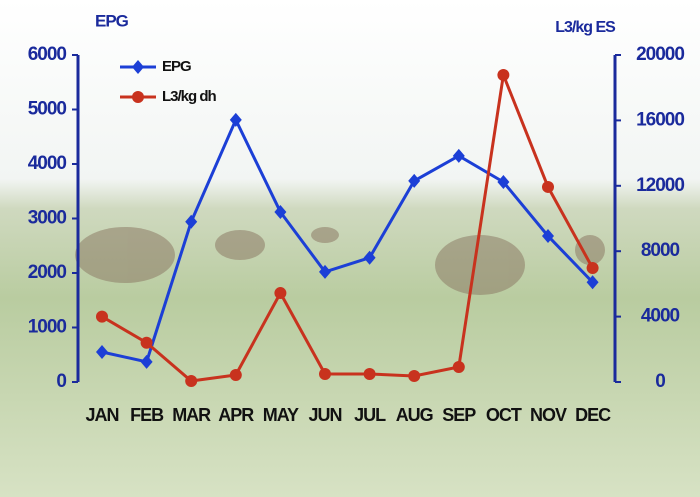  Describe the element at coordinates (189, 96) in the screenshot. I see `legend-label: L3/kg dh` at that location.